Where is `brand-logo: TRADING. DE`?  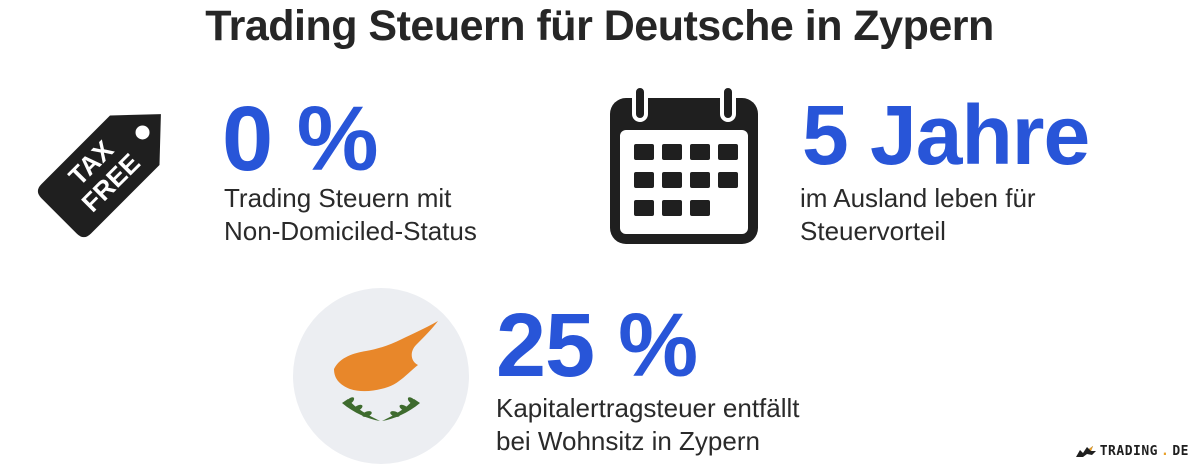 brand-logo: TRADING. DE is located at coordinates (1132, 451).